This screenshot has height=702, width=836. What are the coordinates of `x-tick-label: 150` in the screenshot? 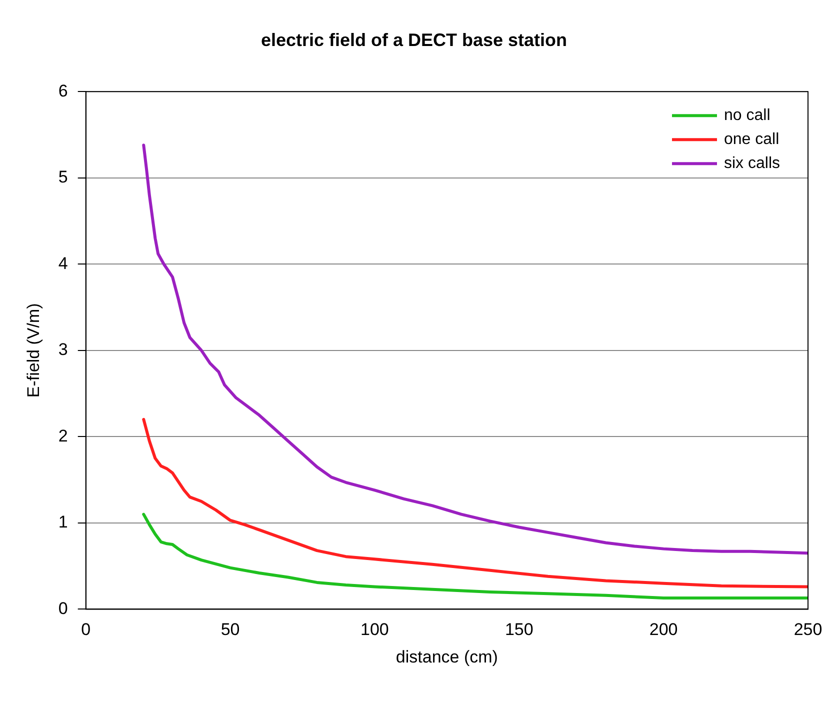 It's located at (519, 630).